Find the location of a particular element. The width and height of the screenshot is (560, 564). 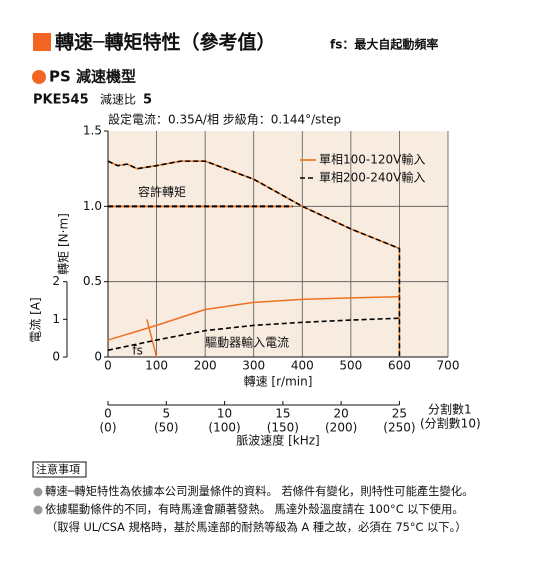

pulse-tick-label: 10 is located at coordinates (224, 414).